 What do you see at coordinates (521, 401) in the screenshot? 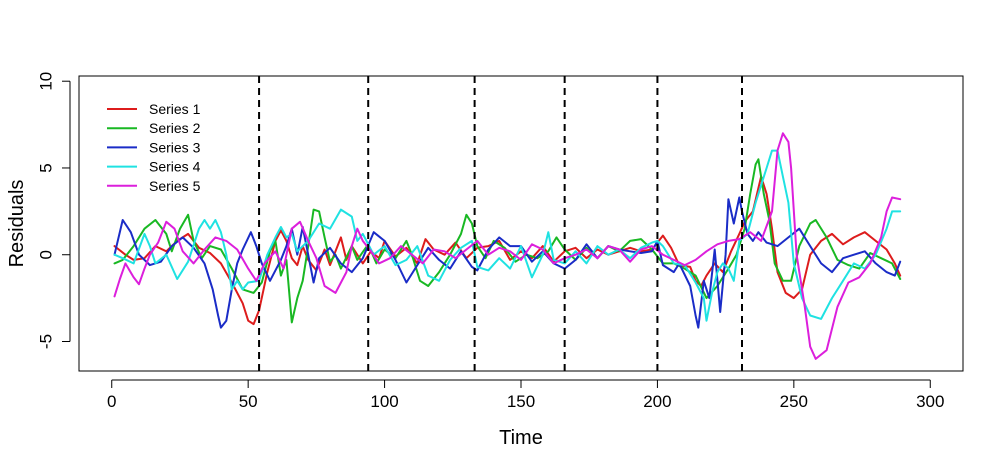
I see `x-tick-label: 150` at bounding box center [521, 401].